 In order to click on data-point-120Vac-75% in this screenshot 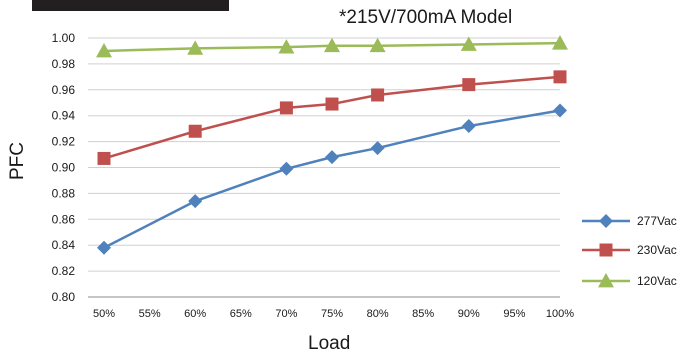, I will do `click(332, 45)`.